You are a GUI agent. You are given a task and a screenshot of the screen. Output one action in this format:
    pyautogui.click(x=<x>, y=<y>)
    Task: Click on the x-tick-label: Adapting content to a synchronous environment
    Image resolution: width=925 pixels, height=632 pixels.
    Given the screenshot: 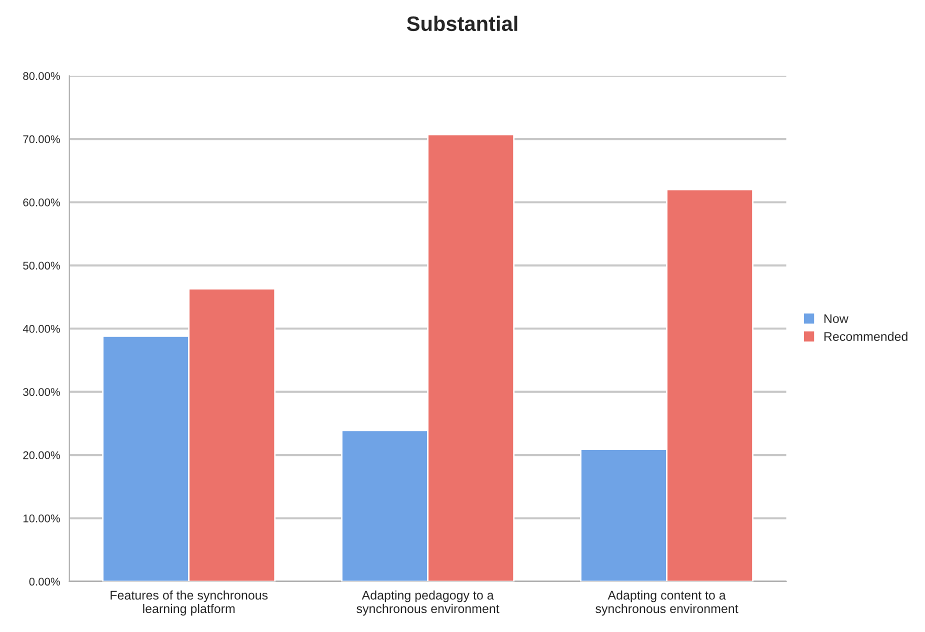 What is the action you would take?
    pyautogui.click(x=667, y=603)
    